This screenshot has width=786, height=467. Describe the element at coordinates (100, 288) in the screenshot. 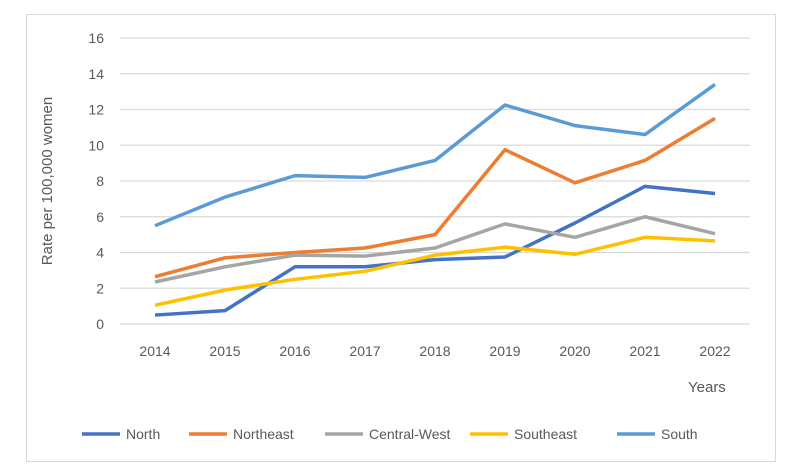

I see `y-tick-label: 2` at that location.